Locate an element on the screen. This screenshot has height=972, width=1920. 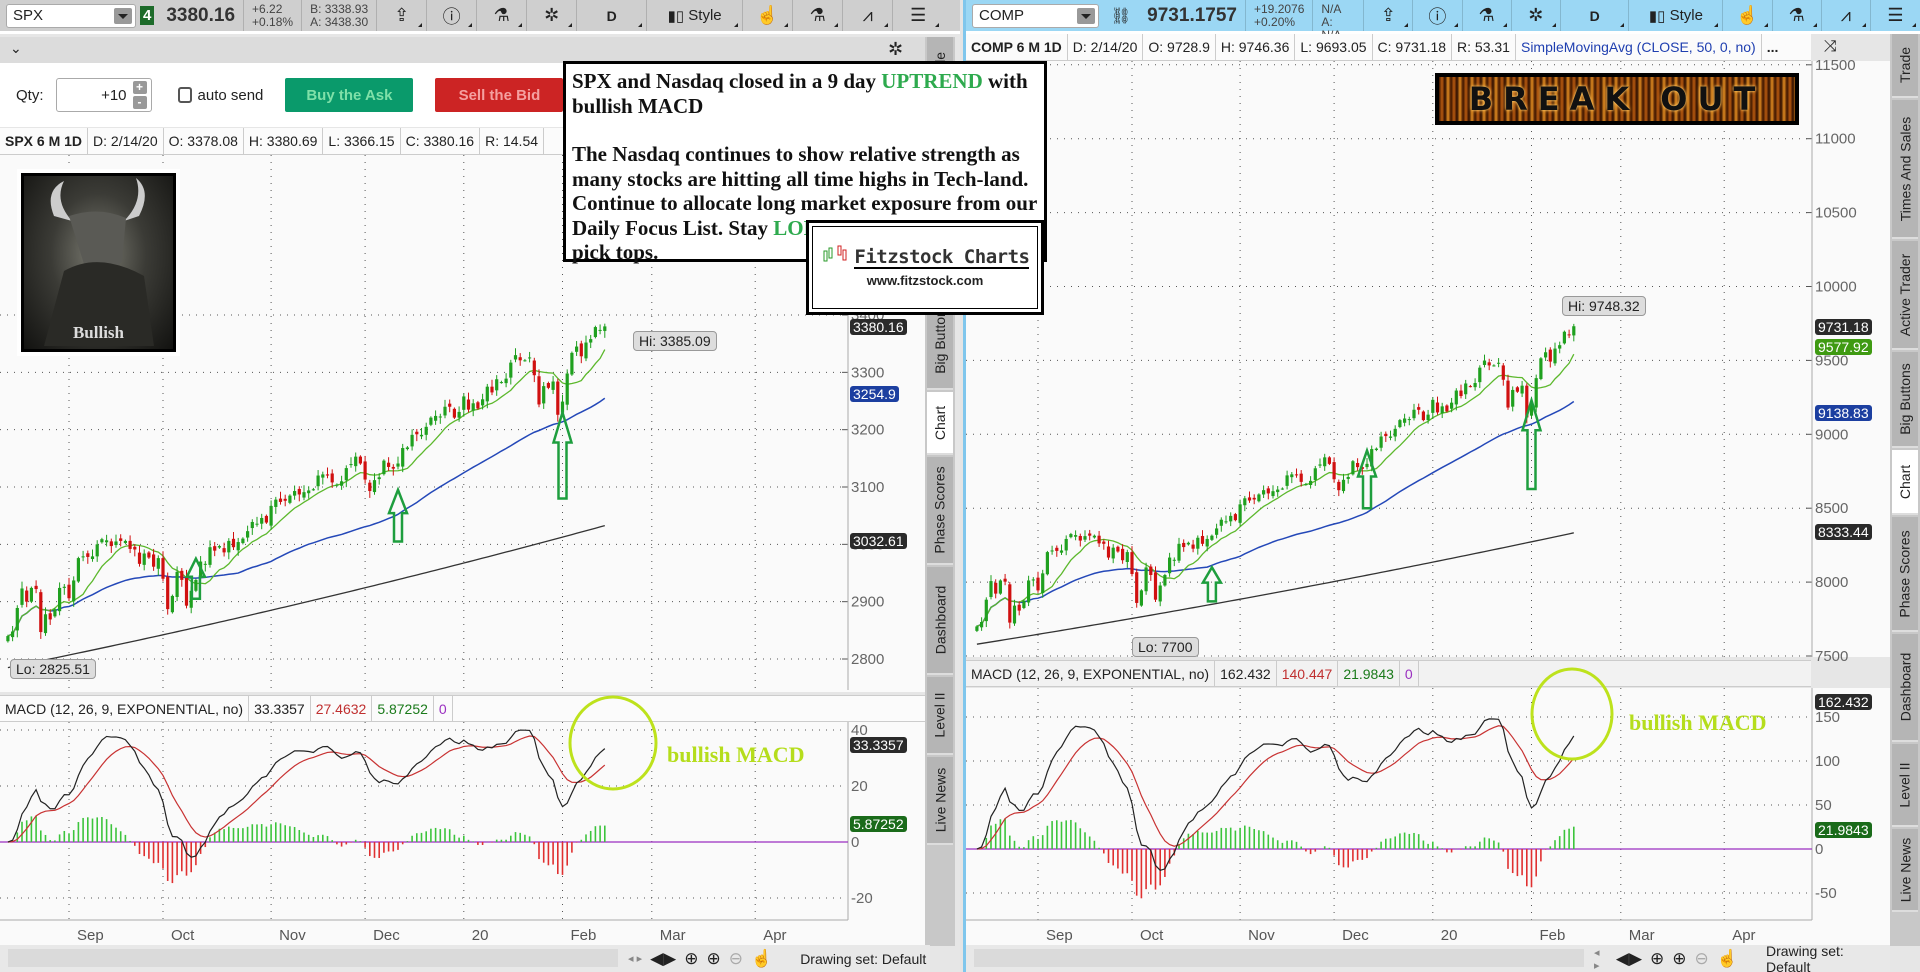
tab-big-buttons: Big Buttons is located at coordinates (1905, 400).